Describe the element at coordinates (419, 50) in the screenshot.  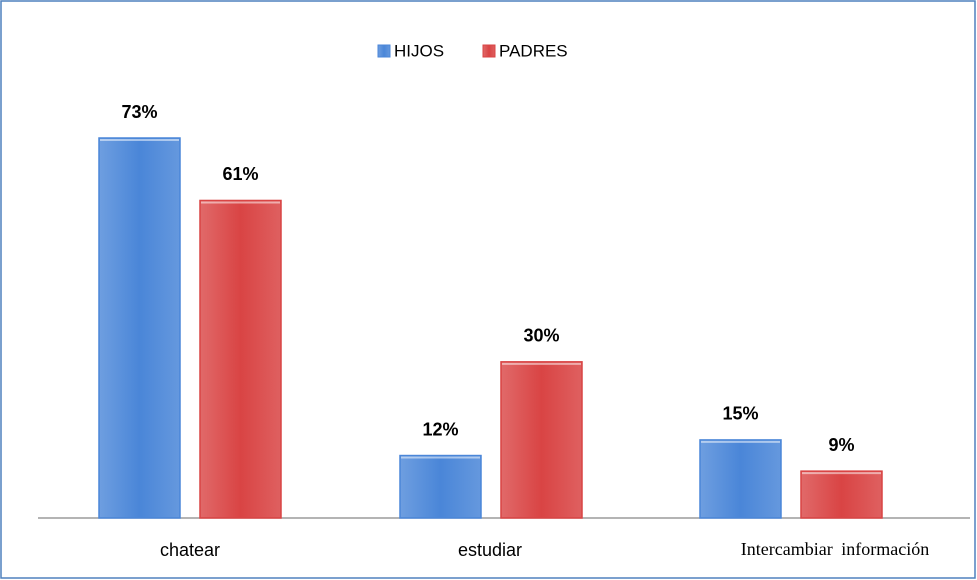
I see `legend-label: HIJOS` at that location.